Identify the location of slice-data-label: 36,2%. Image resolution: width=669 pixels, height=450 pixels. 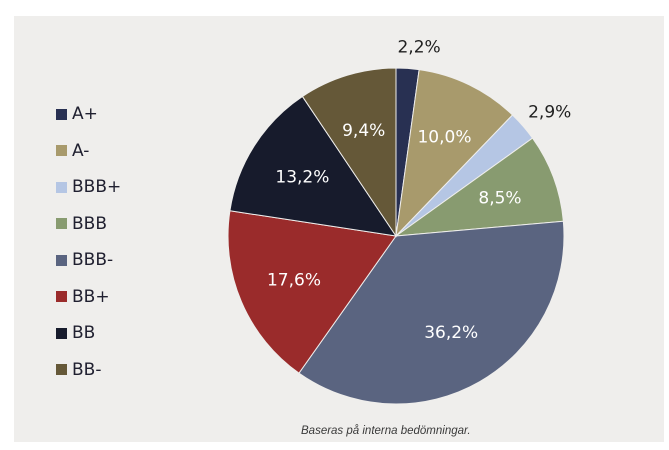
(451, 333).